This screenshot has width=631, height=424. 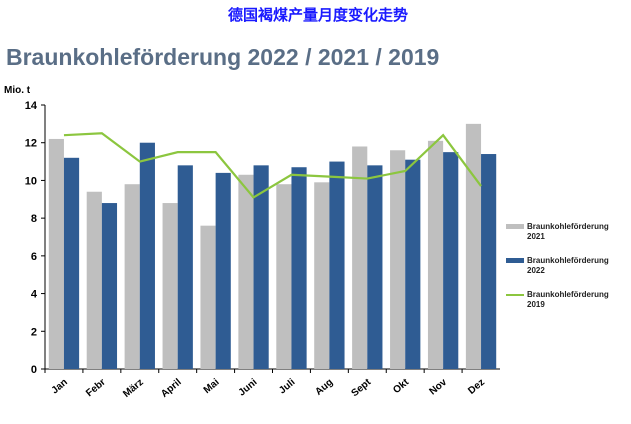 What do you see at coordinates (34, 257) in the screenshot?
I see `y-tick-label: 6` at bounding box center [34, 257].